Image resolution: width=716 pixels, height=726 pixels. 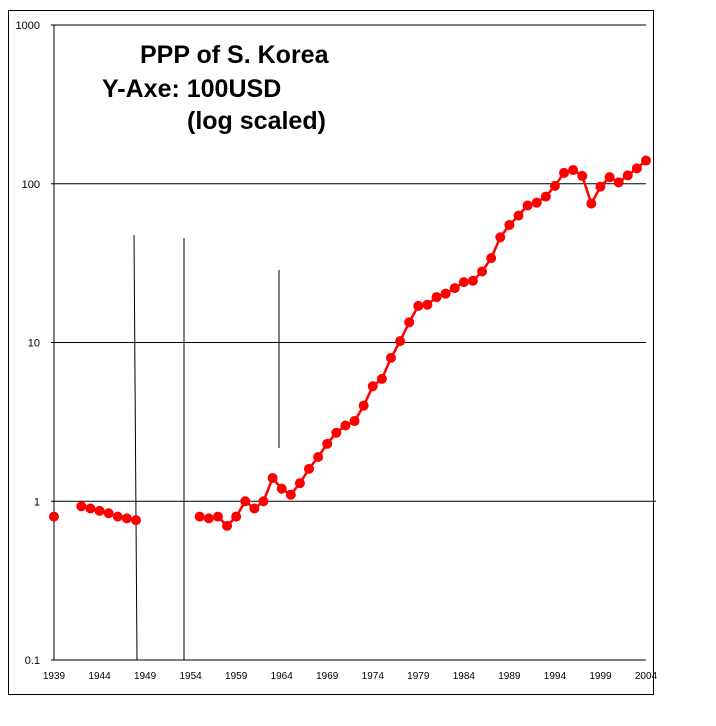 I want to click on data-point-1982, so click(x=445, y=293).